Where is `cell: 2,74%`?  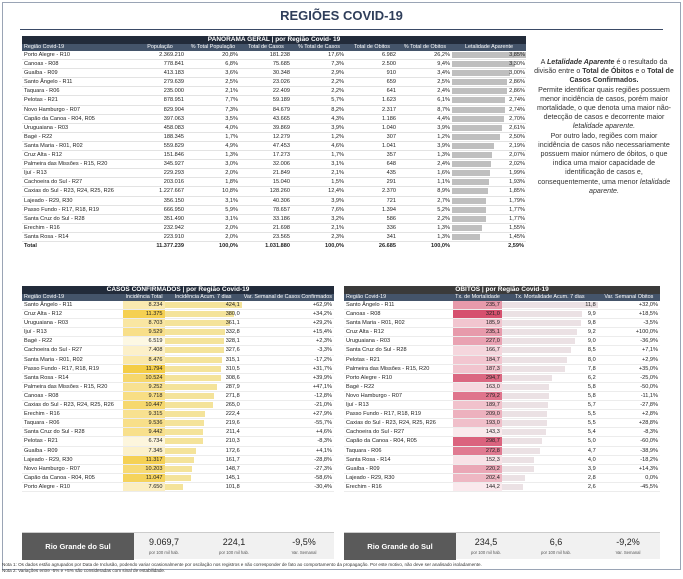
cell: 2,74% is located at coordinates (489, 100).